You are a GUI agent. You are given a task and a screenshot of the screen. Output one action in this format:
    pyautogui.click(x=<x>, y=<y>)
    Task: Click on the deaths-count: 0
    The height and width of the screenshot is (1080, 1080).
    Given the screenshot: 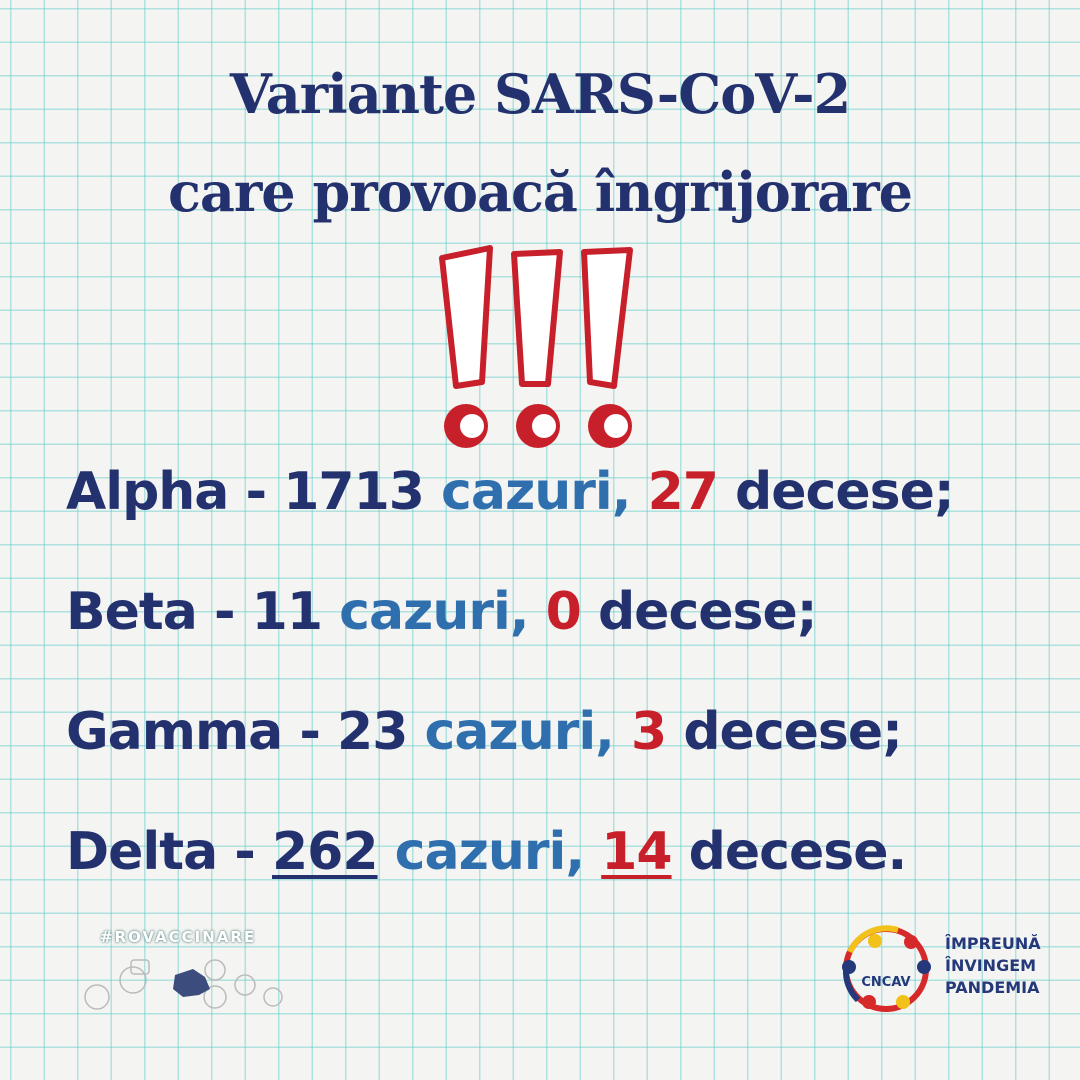 What is the action you would take?
    pyautogui.click(x=563, y=612)
    